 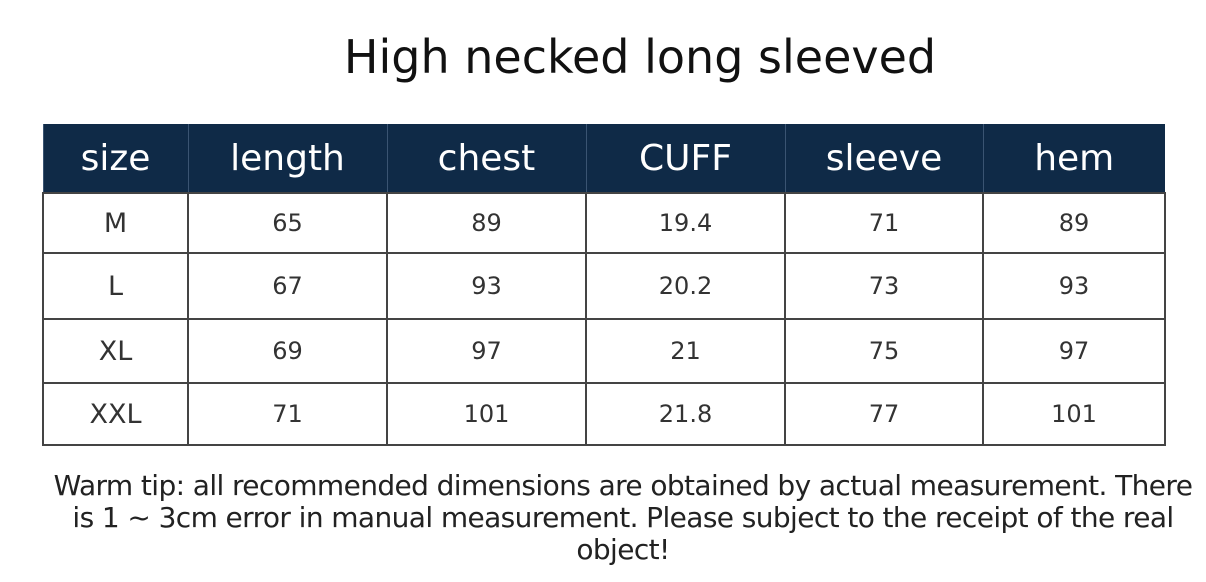 I want to click on cell-hem: 93, so click(x=1074, y=286).